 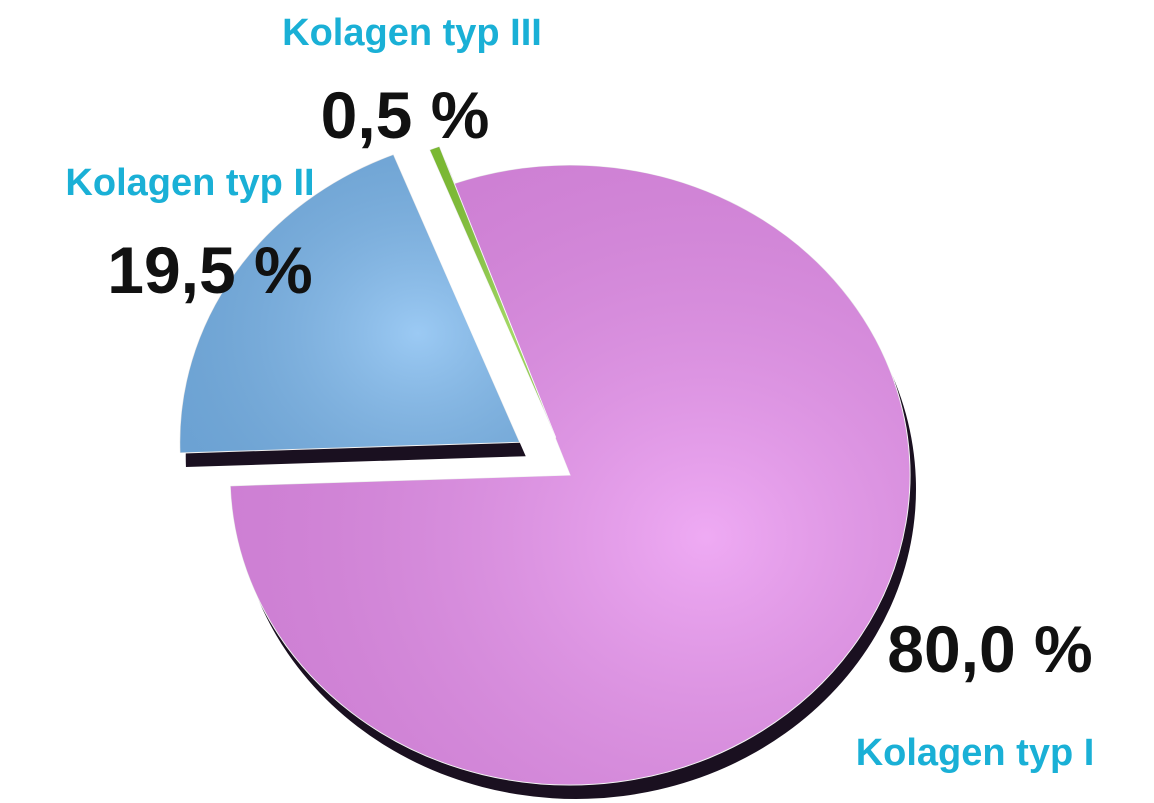 I want to click on category-label: Kolagen typ I, so click(x=975, y=753).